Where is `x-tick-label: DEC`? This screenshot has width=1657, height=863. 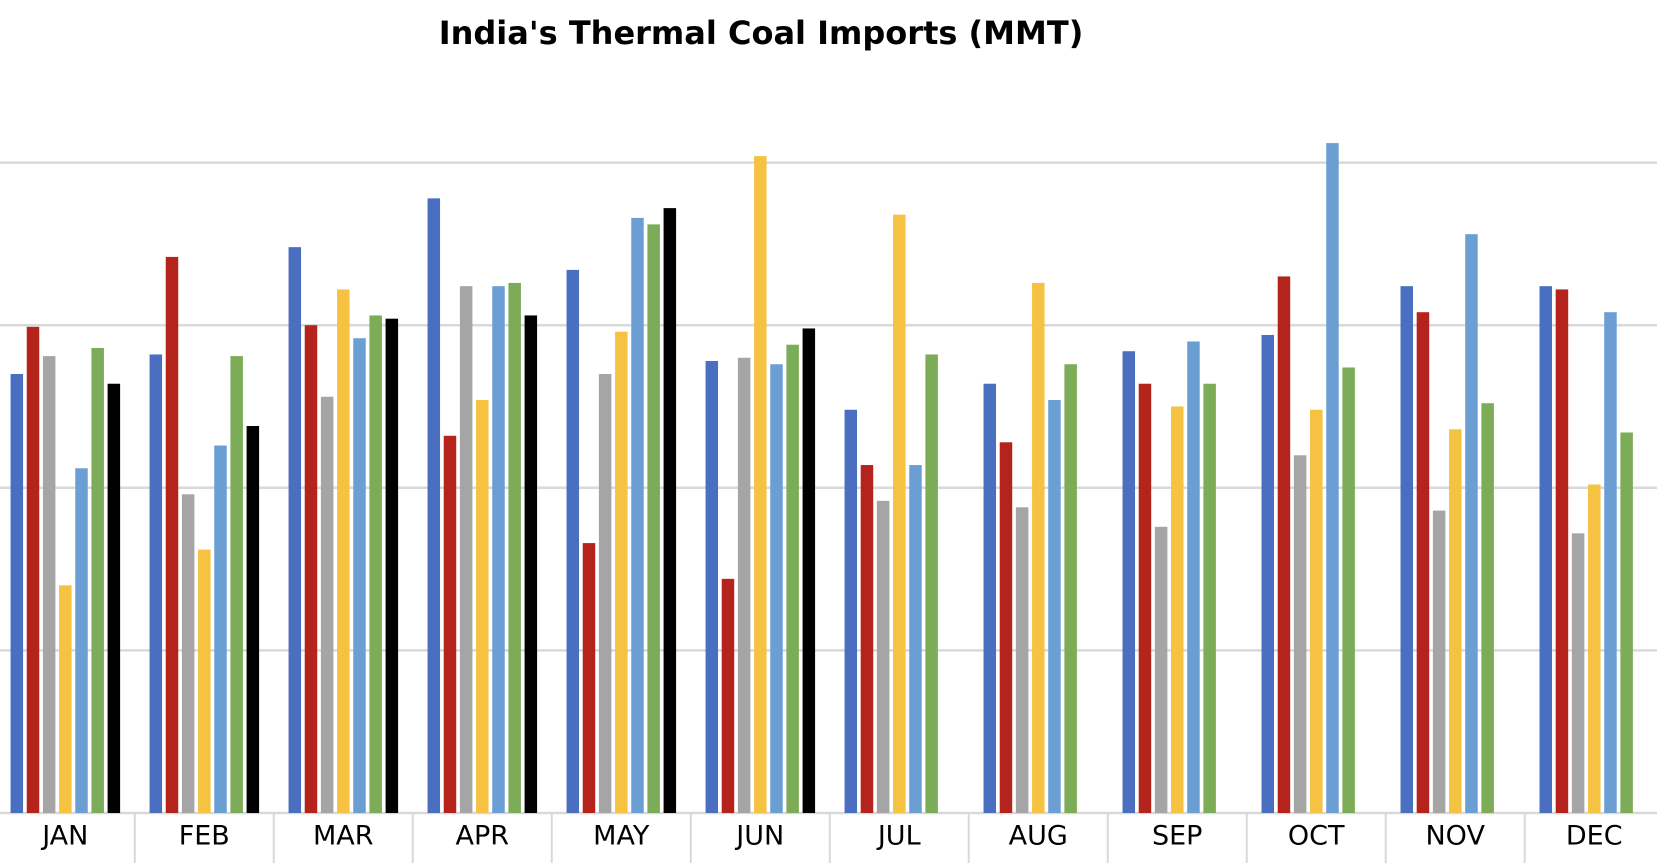
x-tick-label: DEC is located at coordinates (1594, 836).